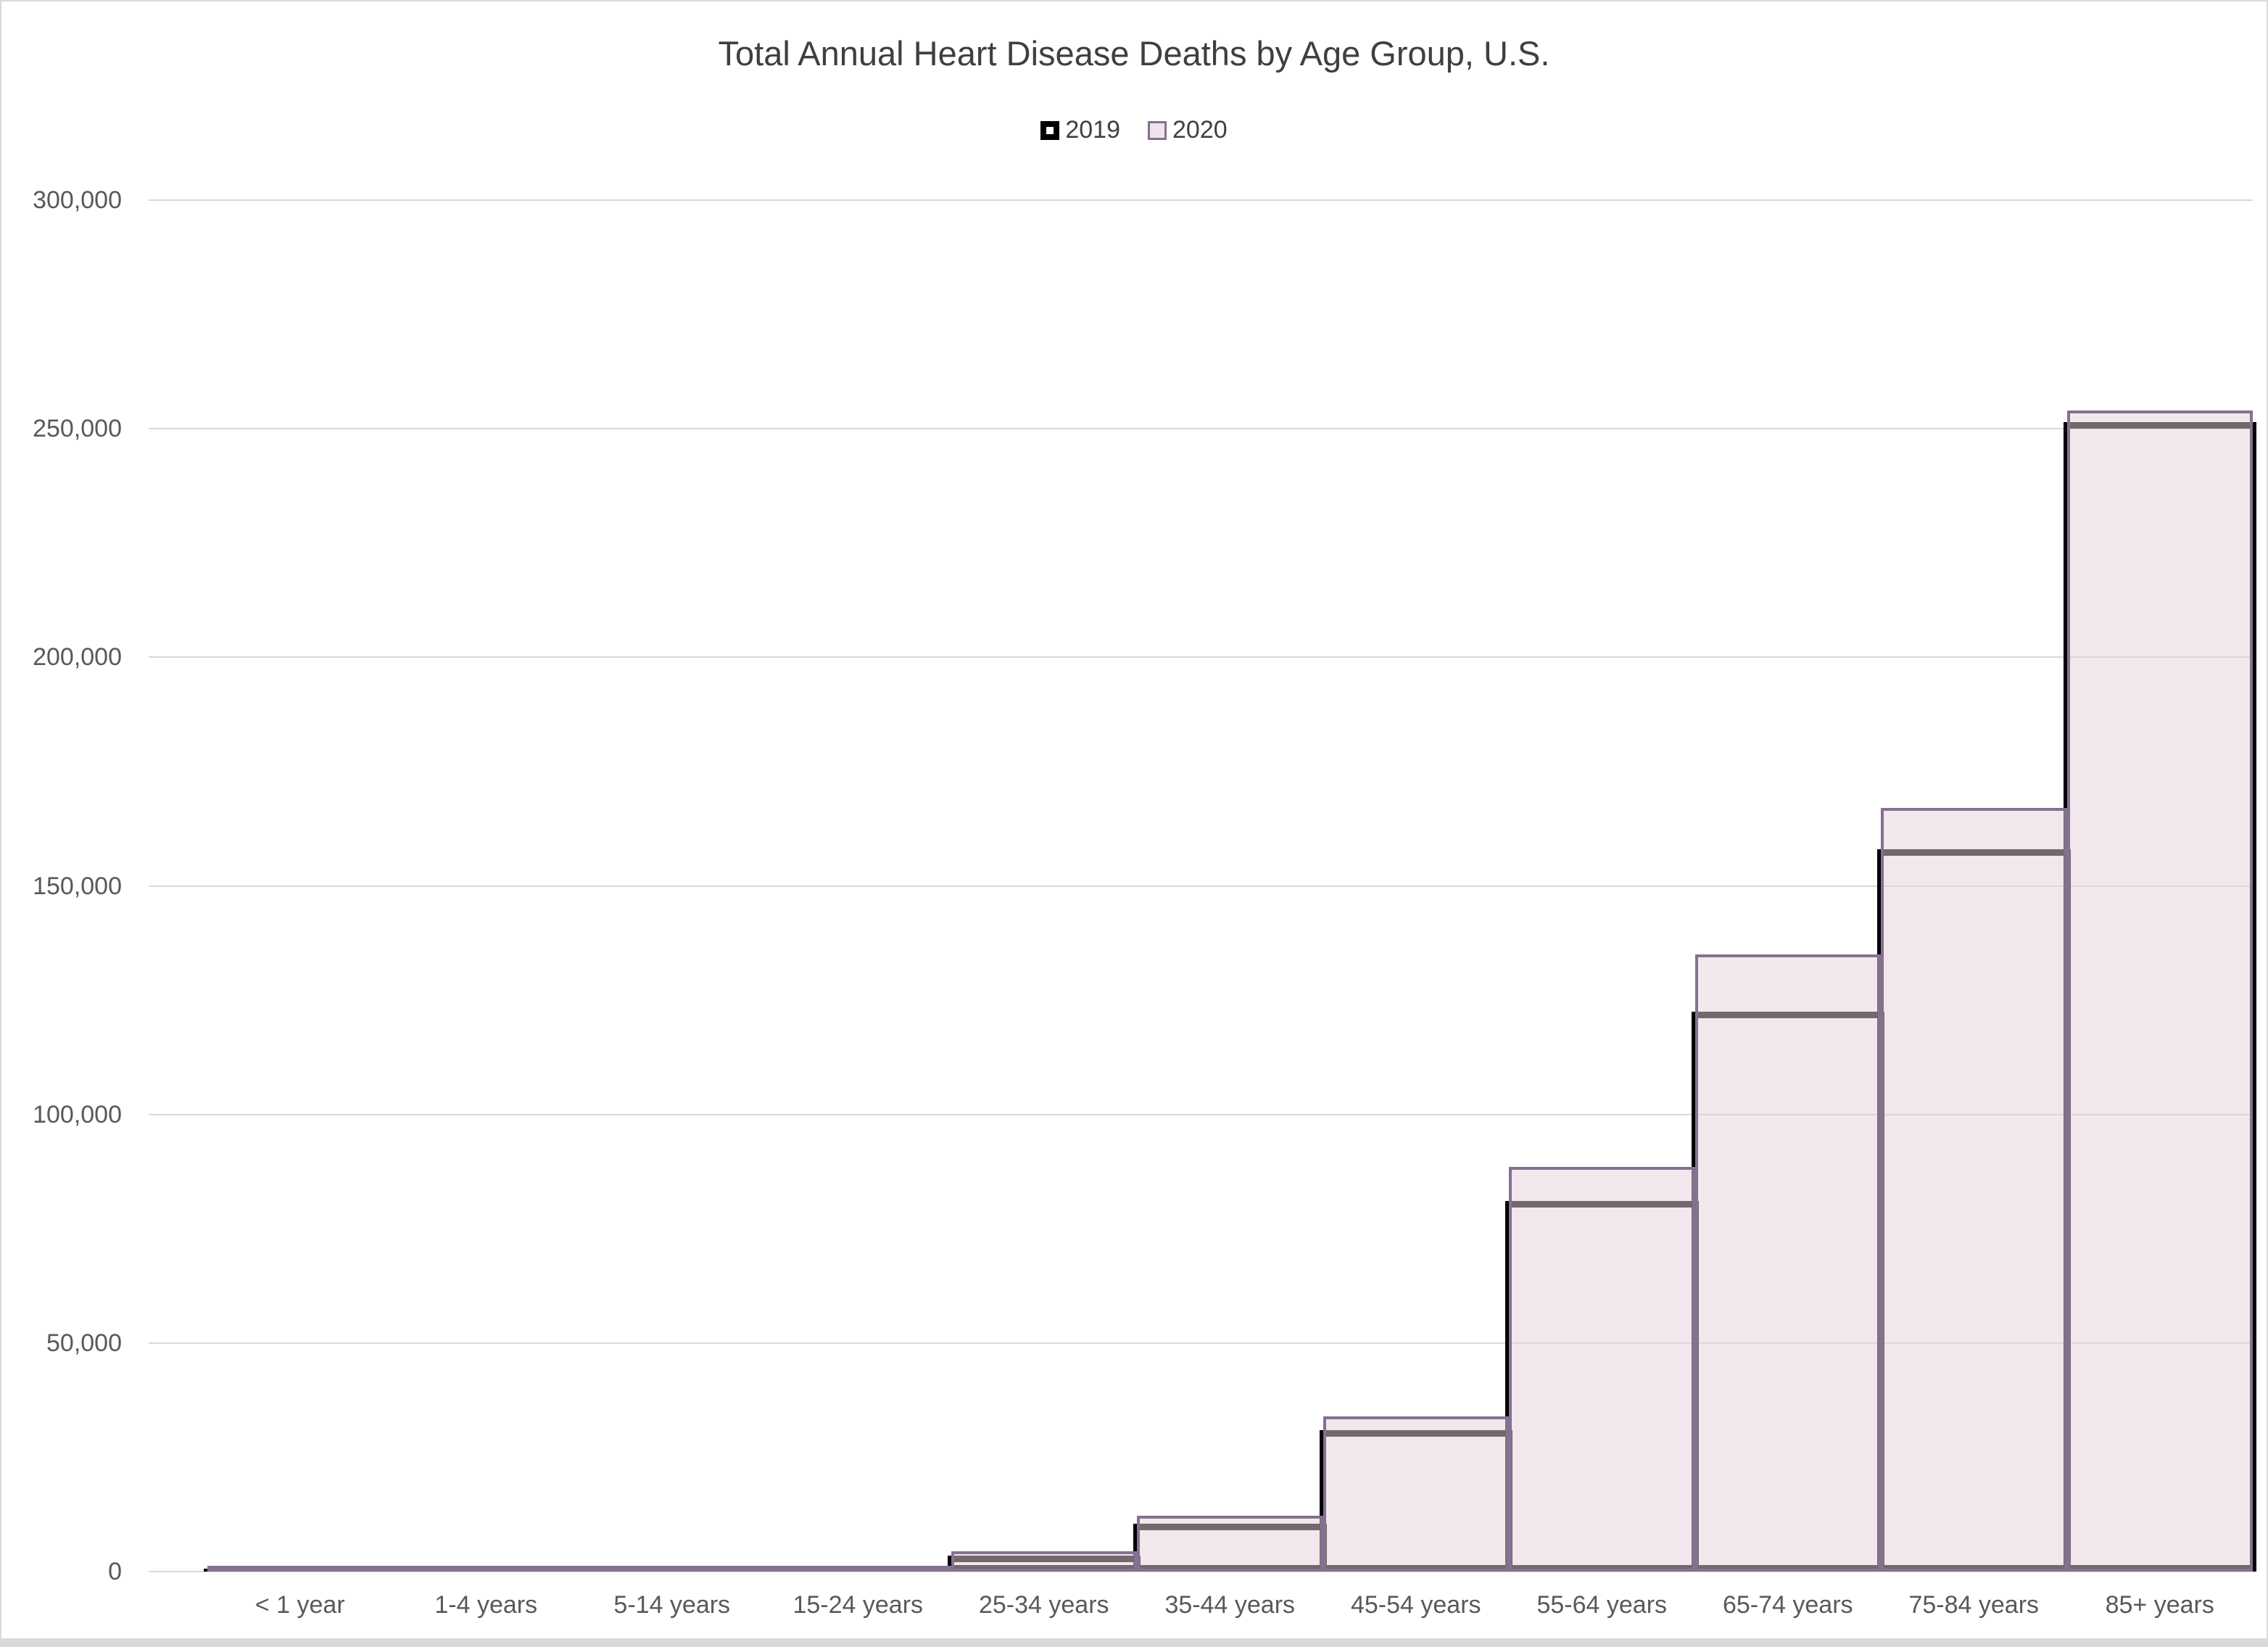 Image resolution: width=2268 pixels, height=1647 pixels. What do you see at coordinates (299, 1605) in the screenshot?
I see `x-axis-label: < 1 year` at bounding box center [299, 1605].